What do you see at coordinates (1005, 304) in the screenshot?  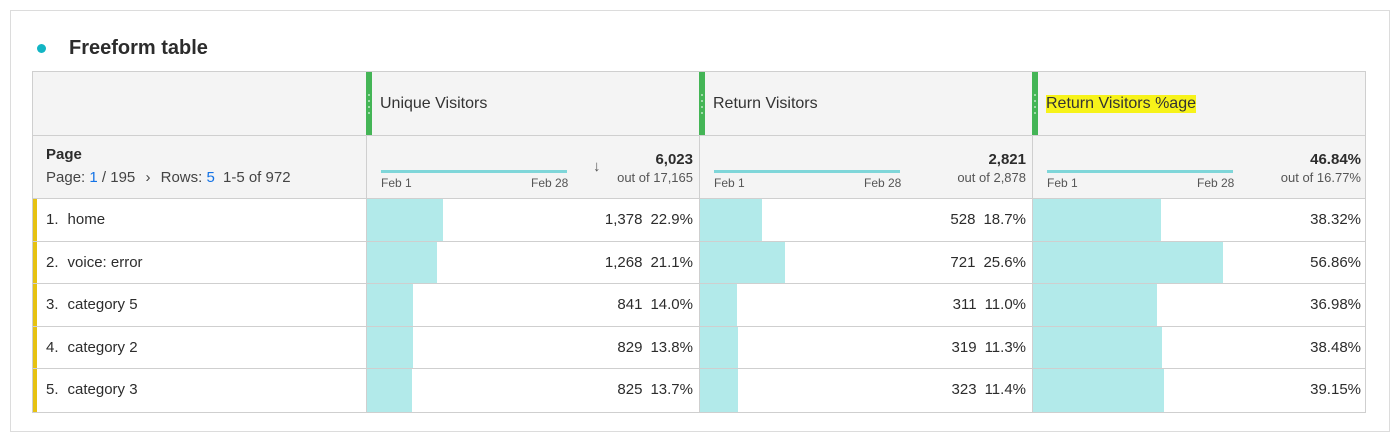 I see `cell-percent: 11.0%` at bounding box center [1005, 304].